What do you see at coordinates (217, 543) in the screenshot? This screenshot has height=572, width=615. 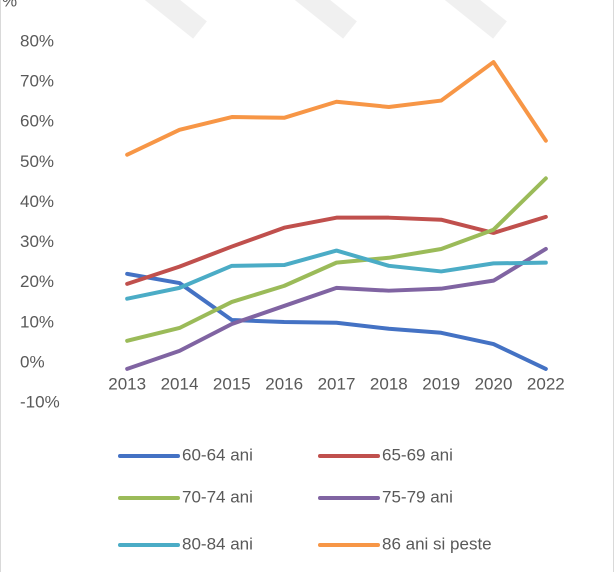 I see `legend-label: 80-84 ani` at bounding box center [217, 543].